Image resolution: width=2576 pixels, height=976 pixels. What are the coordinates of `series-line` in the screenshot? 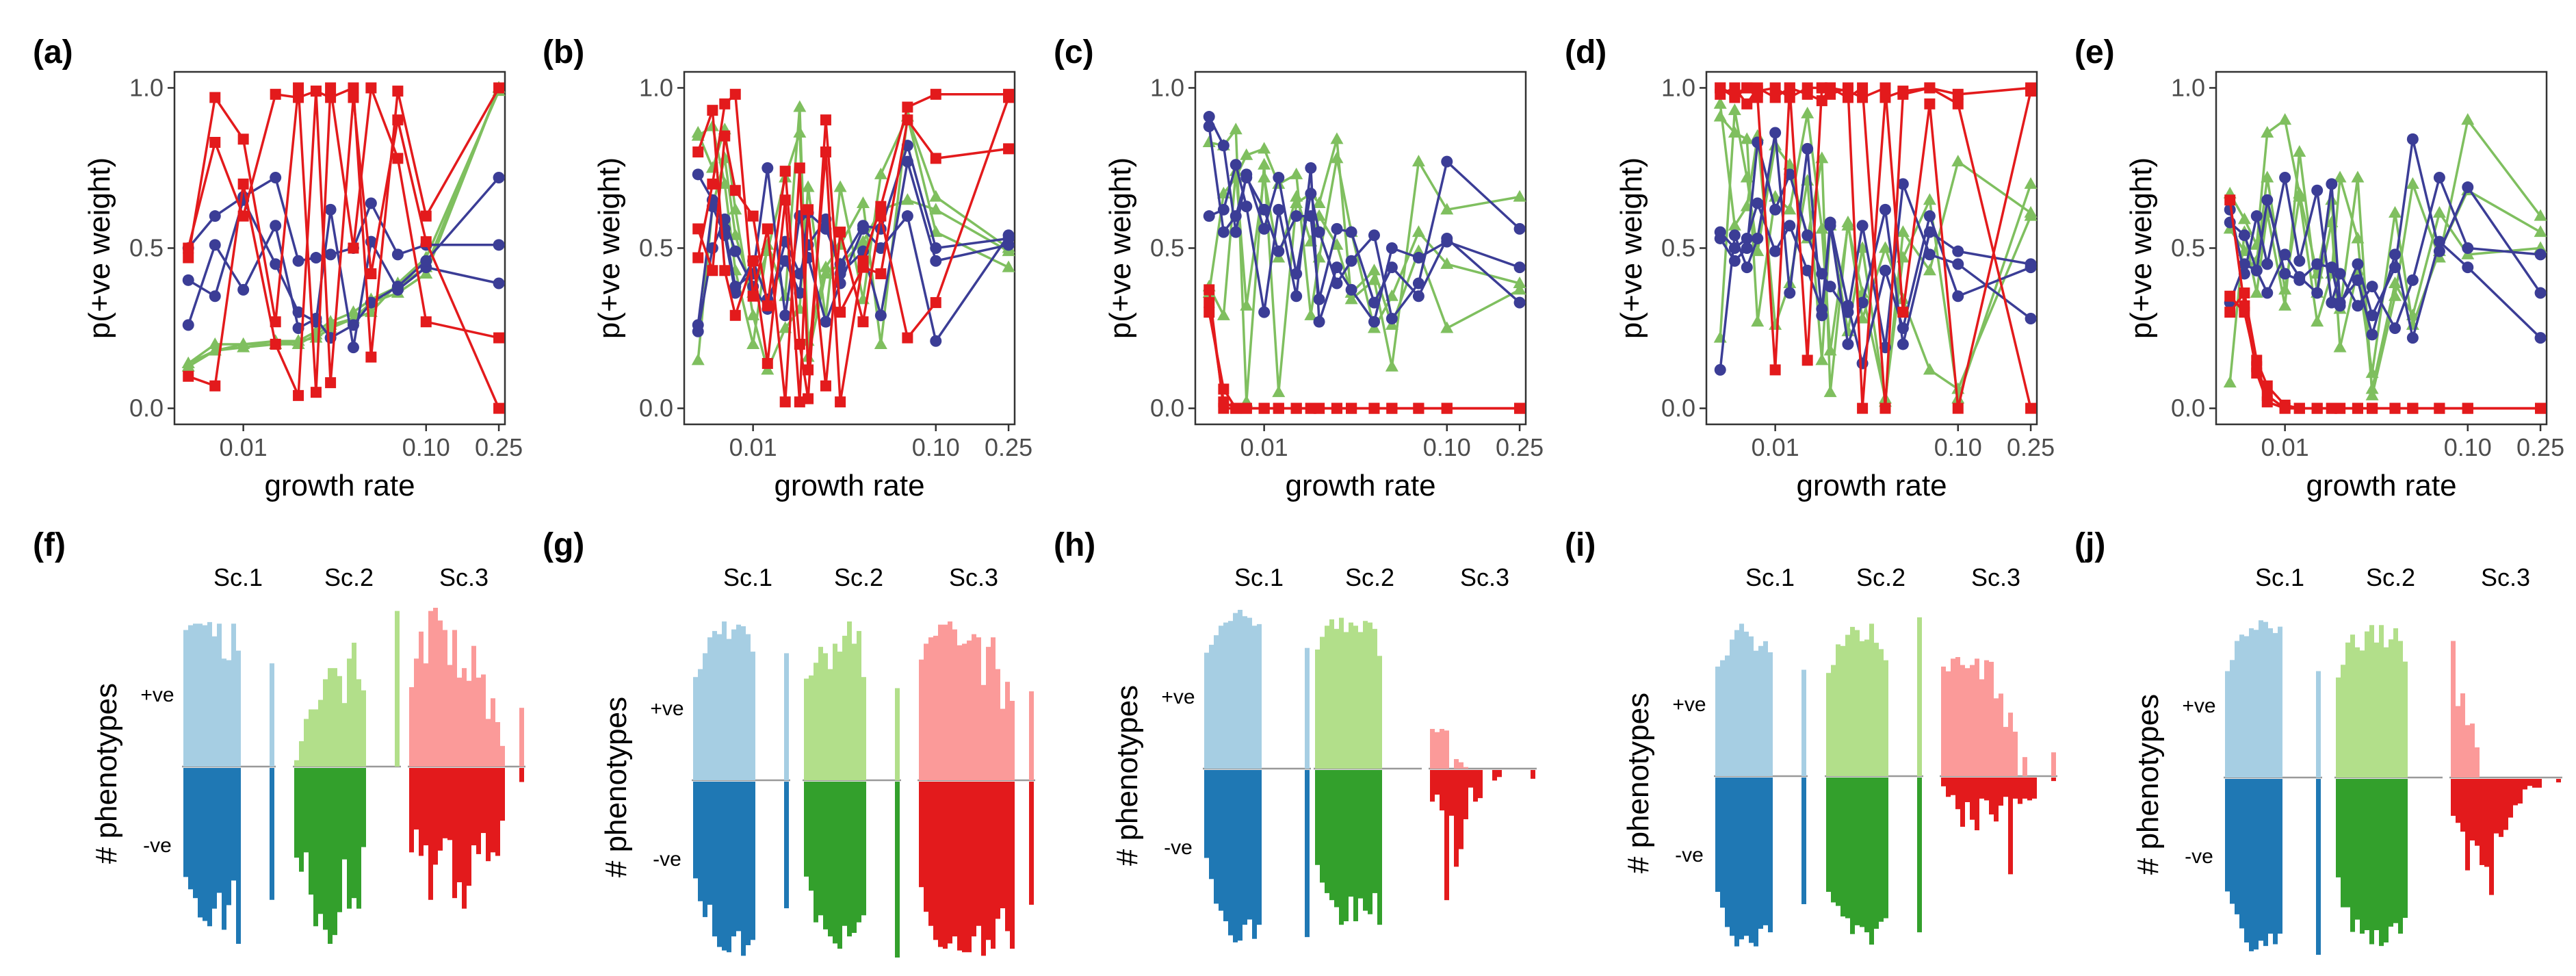 It's located at (2384, 267).